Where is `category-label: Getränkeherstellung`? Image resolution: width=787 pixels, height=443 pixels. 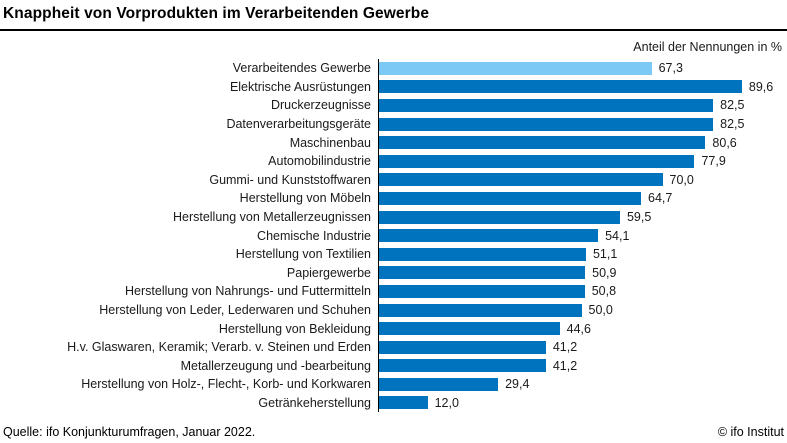 category-label: Getränkeherstellung is located at coordinates (314, 402).